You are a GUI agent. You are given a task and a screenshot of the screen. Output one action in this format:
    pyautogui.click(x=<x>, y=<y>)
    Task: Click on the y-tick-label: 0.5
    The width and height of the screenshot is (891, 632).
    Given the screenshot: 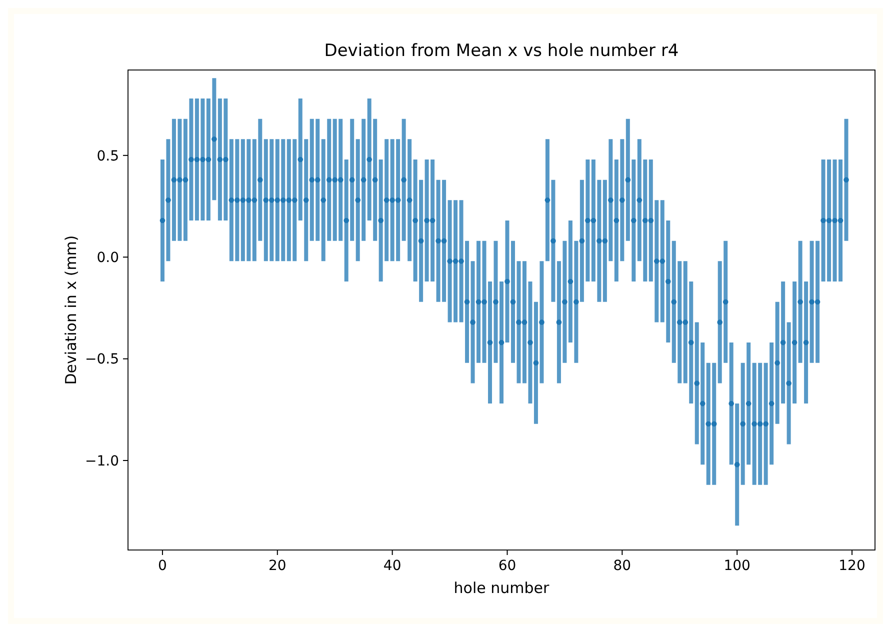 What is the action you would take?
    pyautogui.click(x=107, y=156)
    